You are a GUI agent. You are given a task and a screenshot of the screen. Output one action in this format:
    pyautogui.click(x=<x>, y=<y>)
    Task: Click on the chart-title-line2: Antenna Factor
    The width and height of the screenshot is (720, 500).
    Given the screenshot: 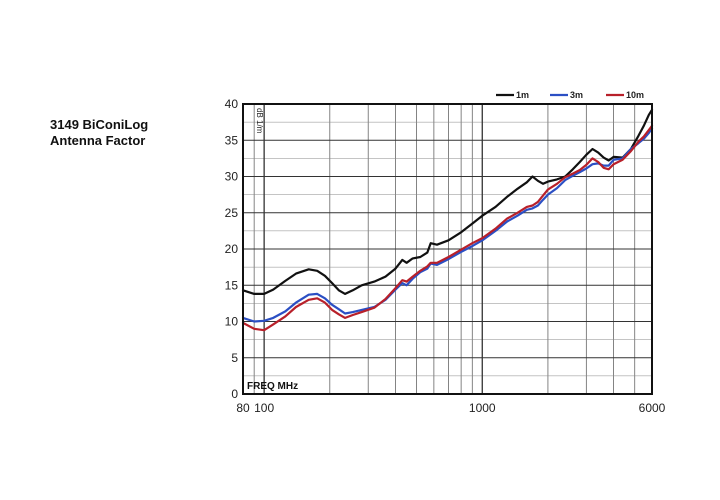 What is the action you would take?
    pyautogui.click(x=98, y=140)
    